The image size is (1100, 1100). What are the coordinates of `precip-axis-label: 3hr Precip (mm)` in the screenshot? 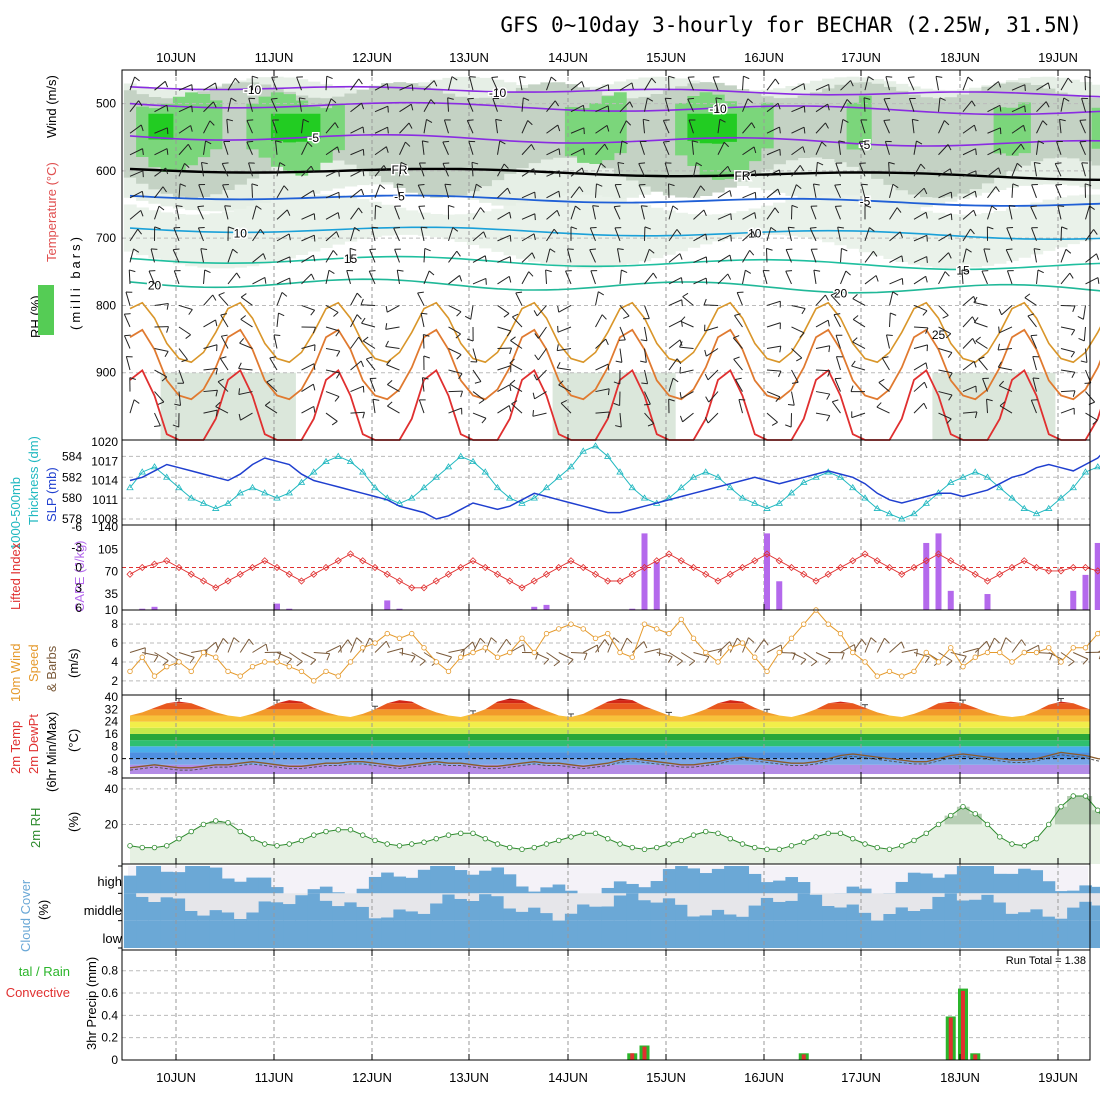 It's located at (91, 1003).